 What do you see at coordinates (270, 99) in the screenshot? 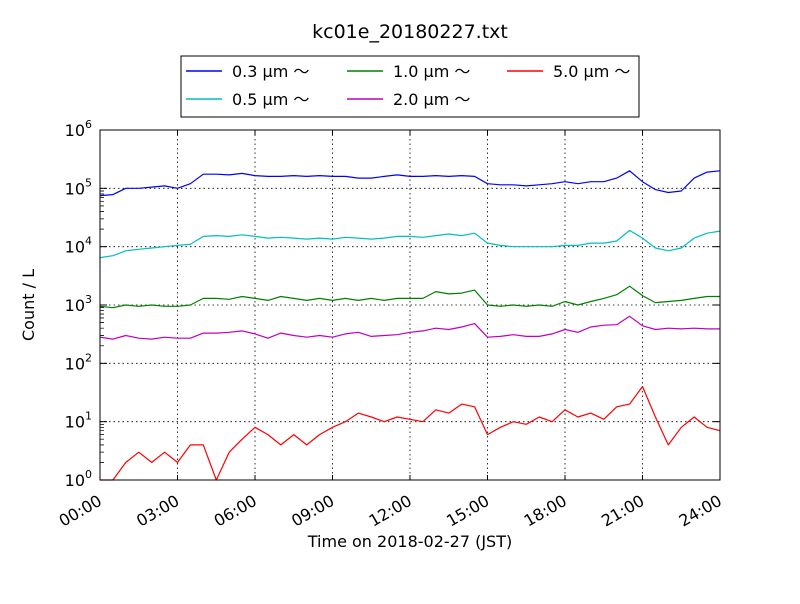
I see `legend-label: 0.5 μm ～` at bounding box center [270, 99].